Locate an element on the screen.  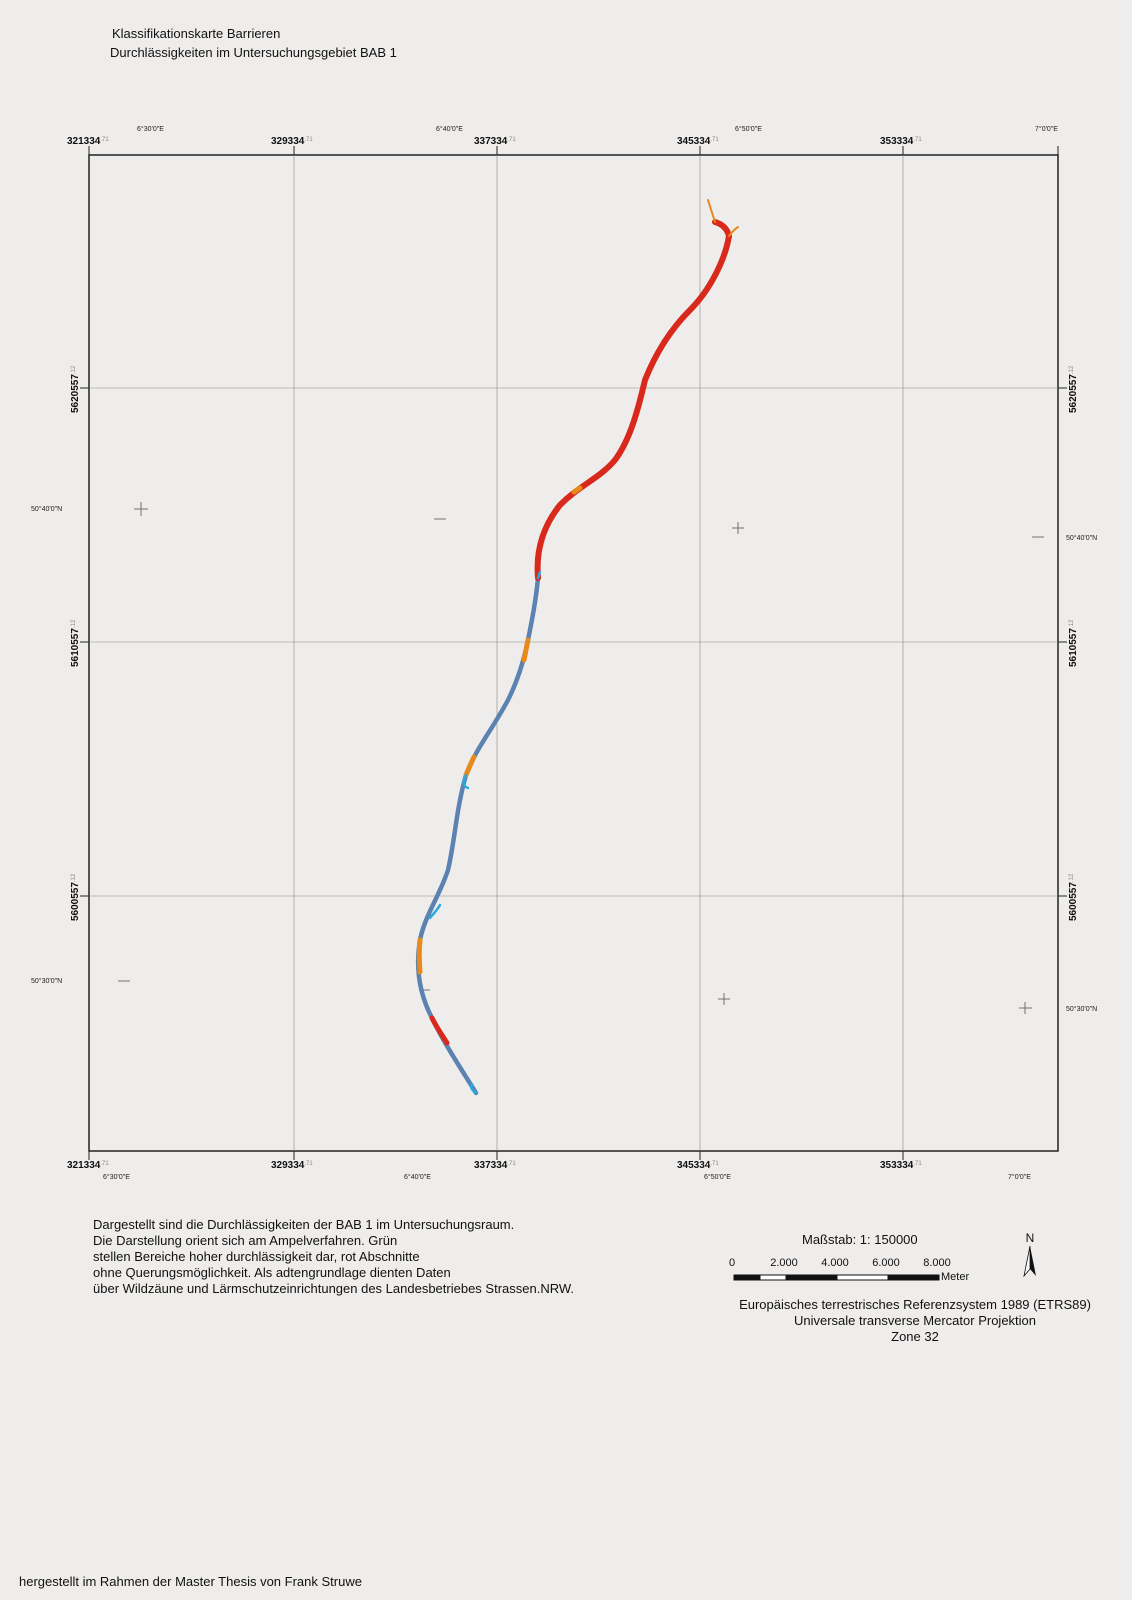
geo-left-1: 50°30'0"N is located at coordinates (46, 981).